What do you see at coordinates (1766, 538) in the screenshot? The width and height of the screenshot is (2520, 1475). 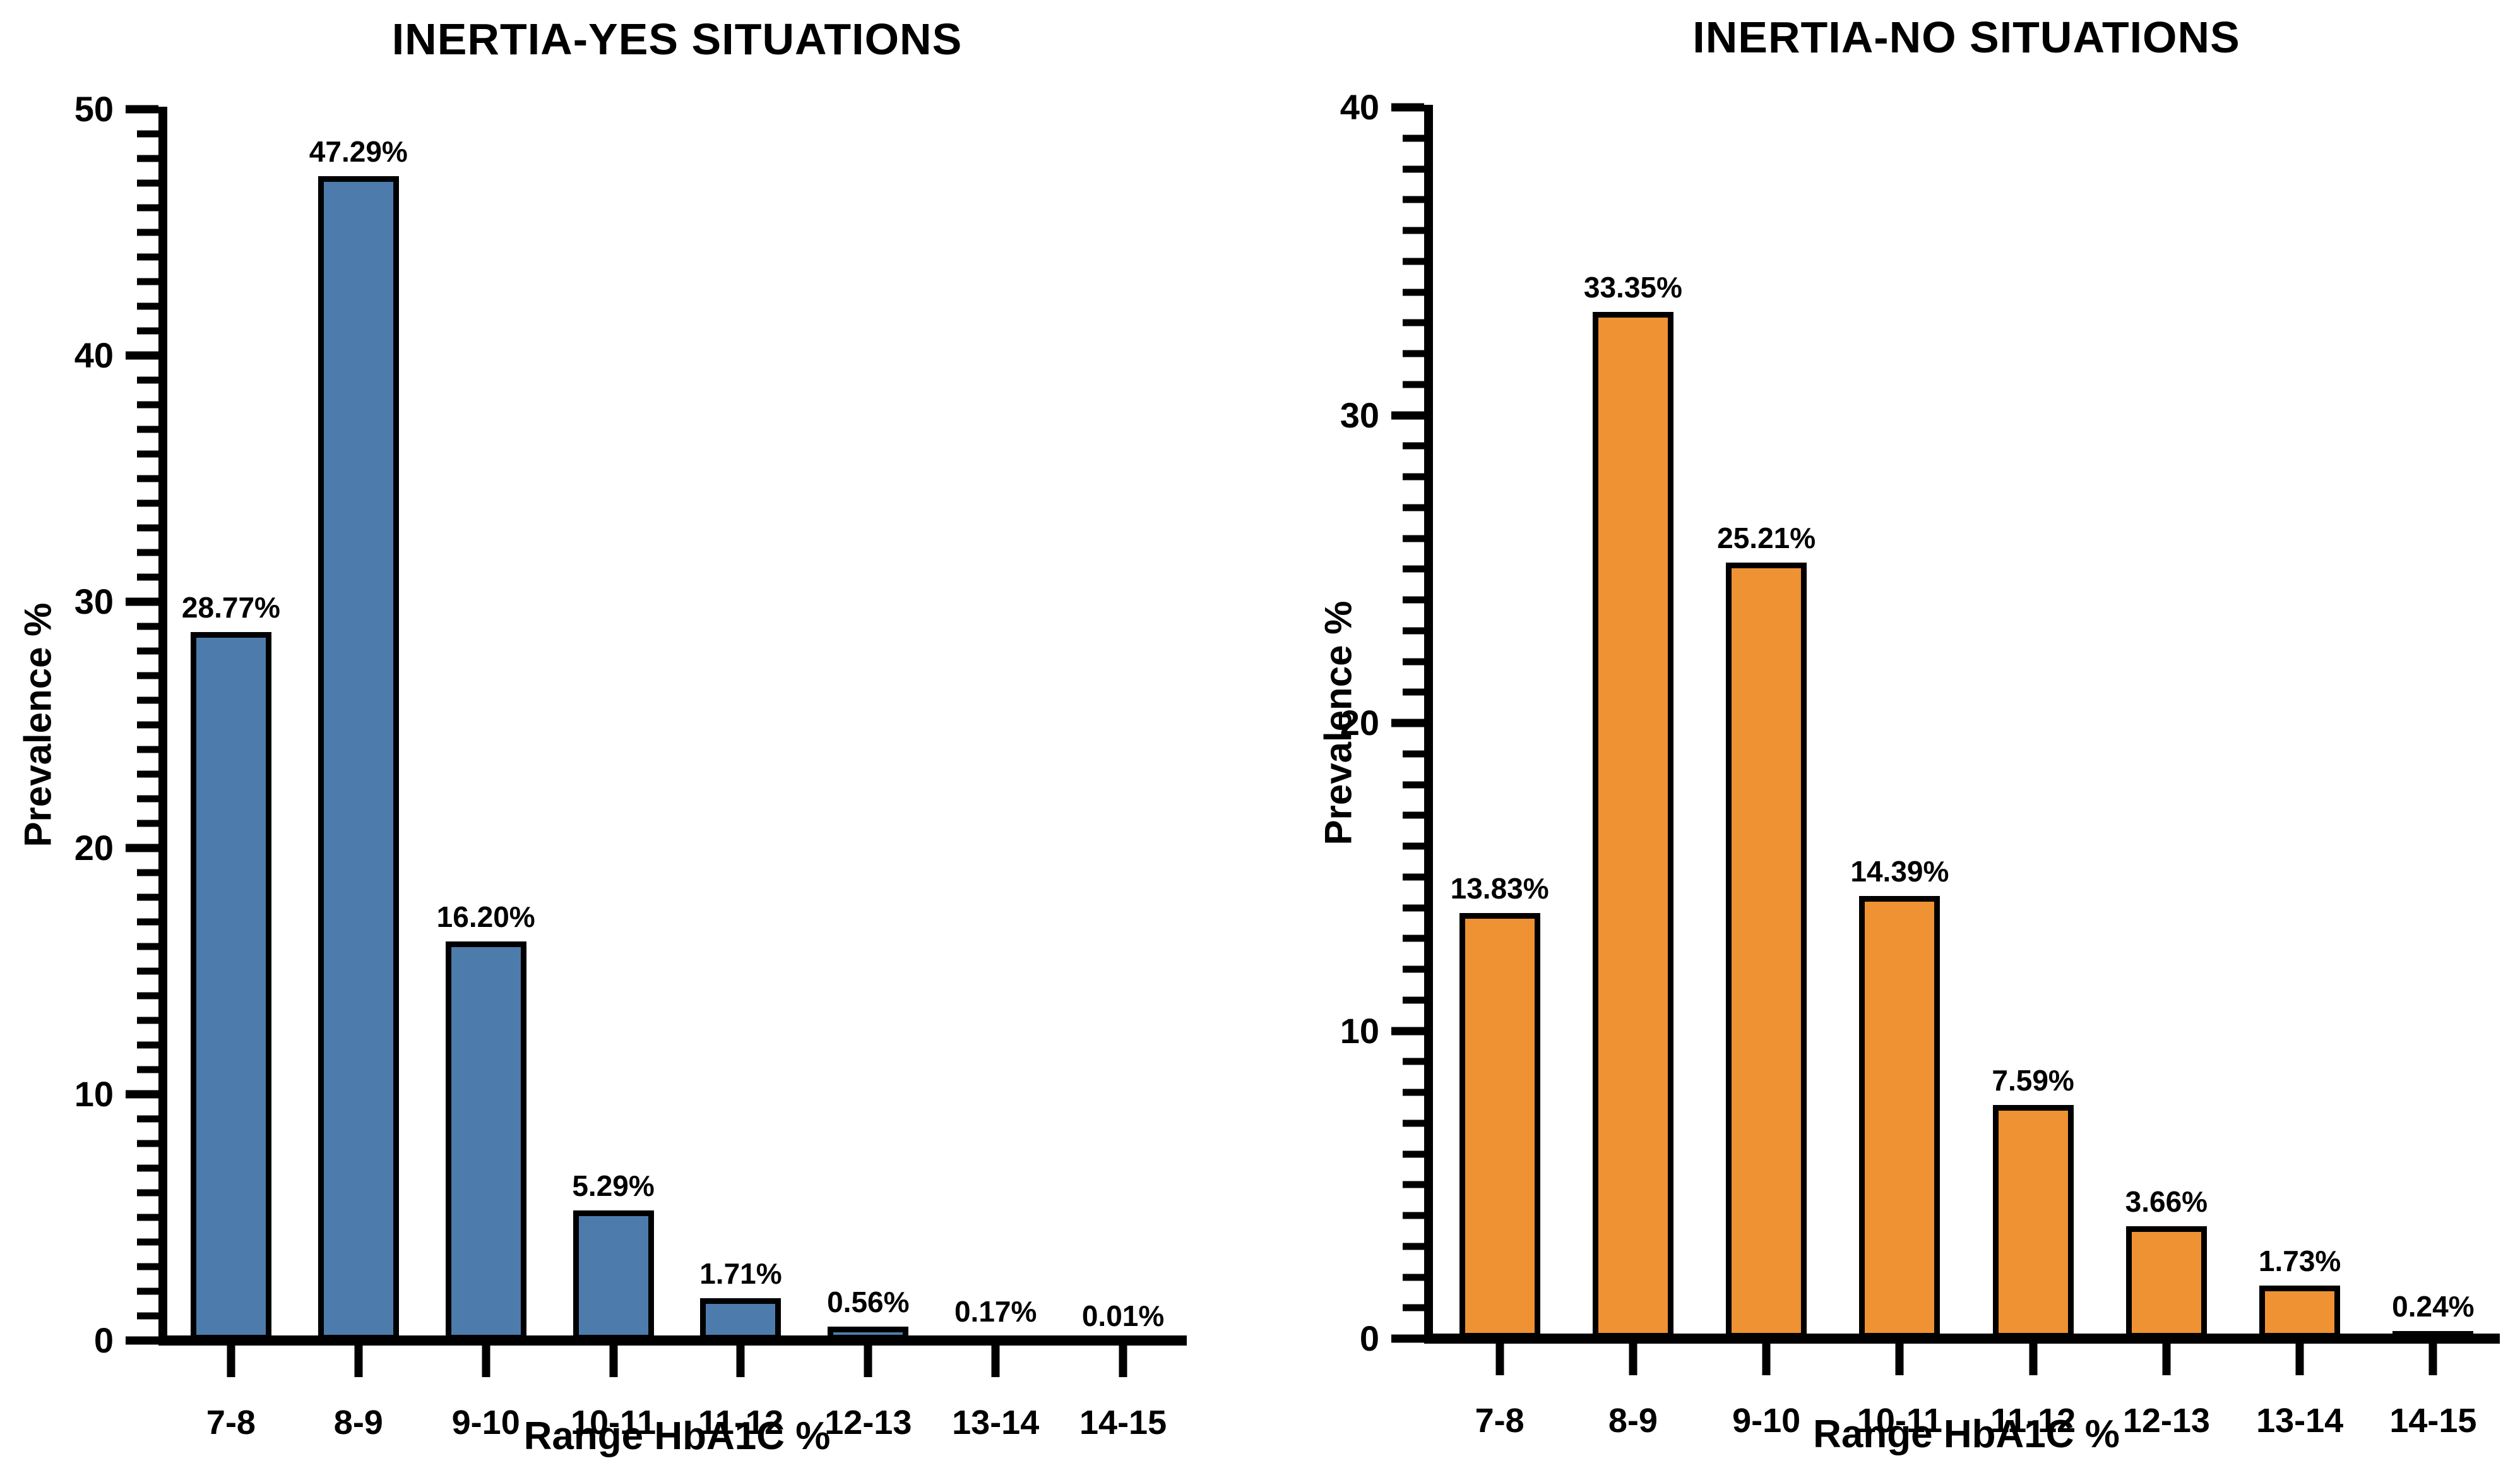 I see `bar-value-label: 25.21%` at bounding box center [1766, 538].